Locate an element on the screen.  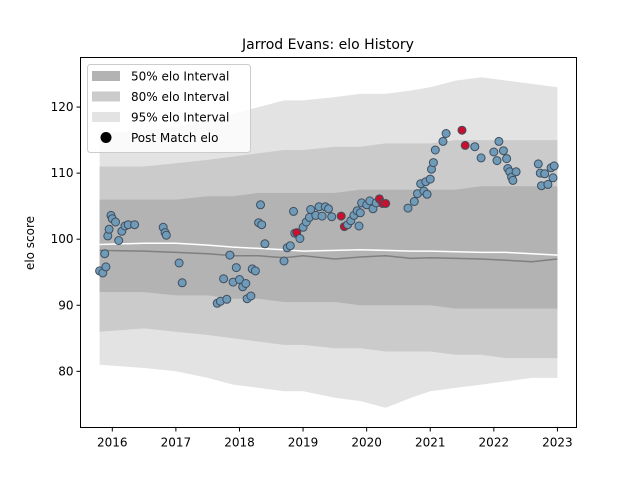
mean-line is located at coordinates (328, 249).